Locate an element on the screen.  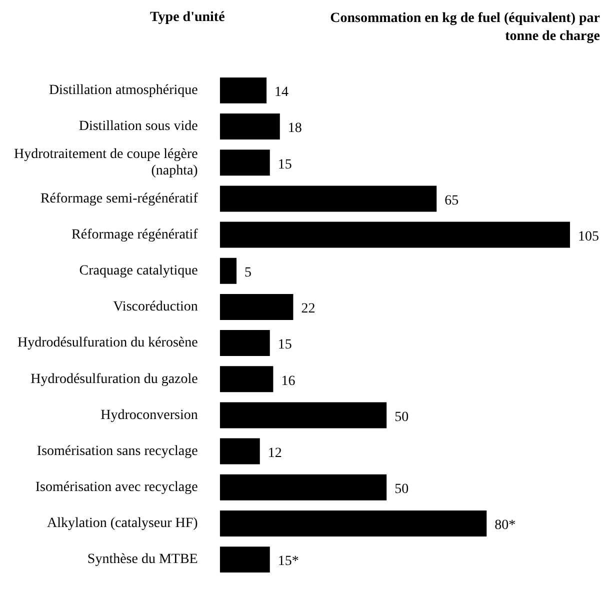
data-label: 5 is located at coordinates (248, 273).